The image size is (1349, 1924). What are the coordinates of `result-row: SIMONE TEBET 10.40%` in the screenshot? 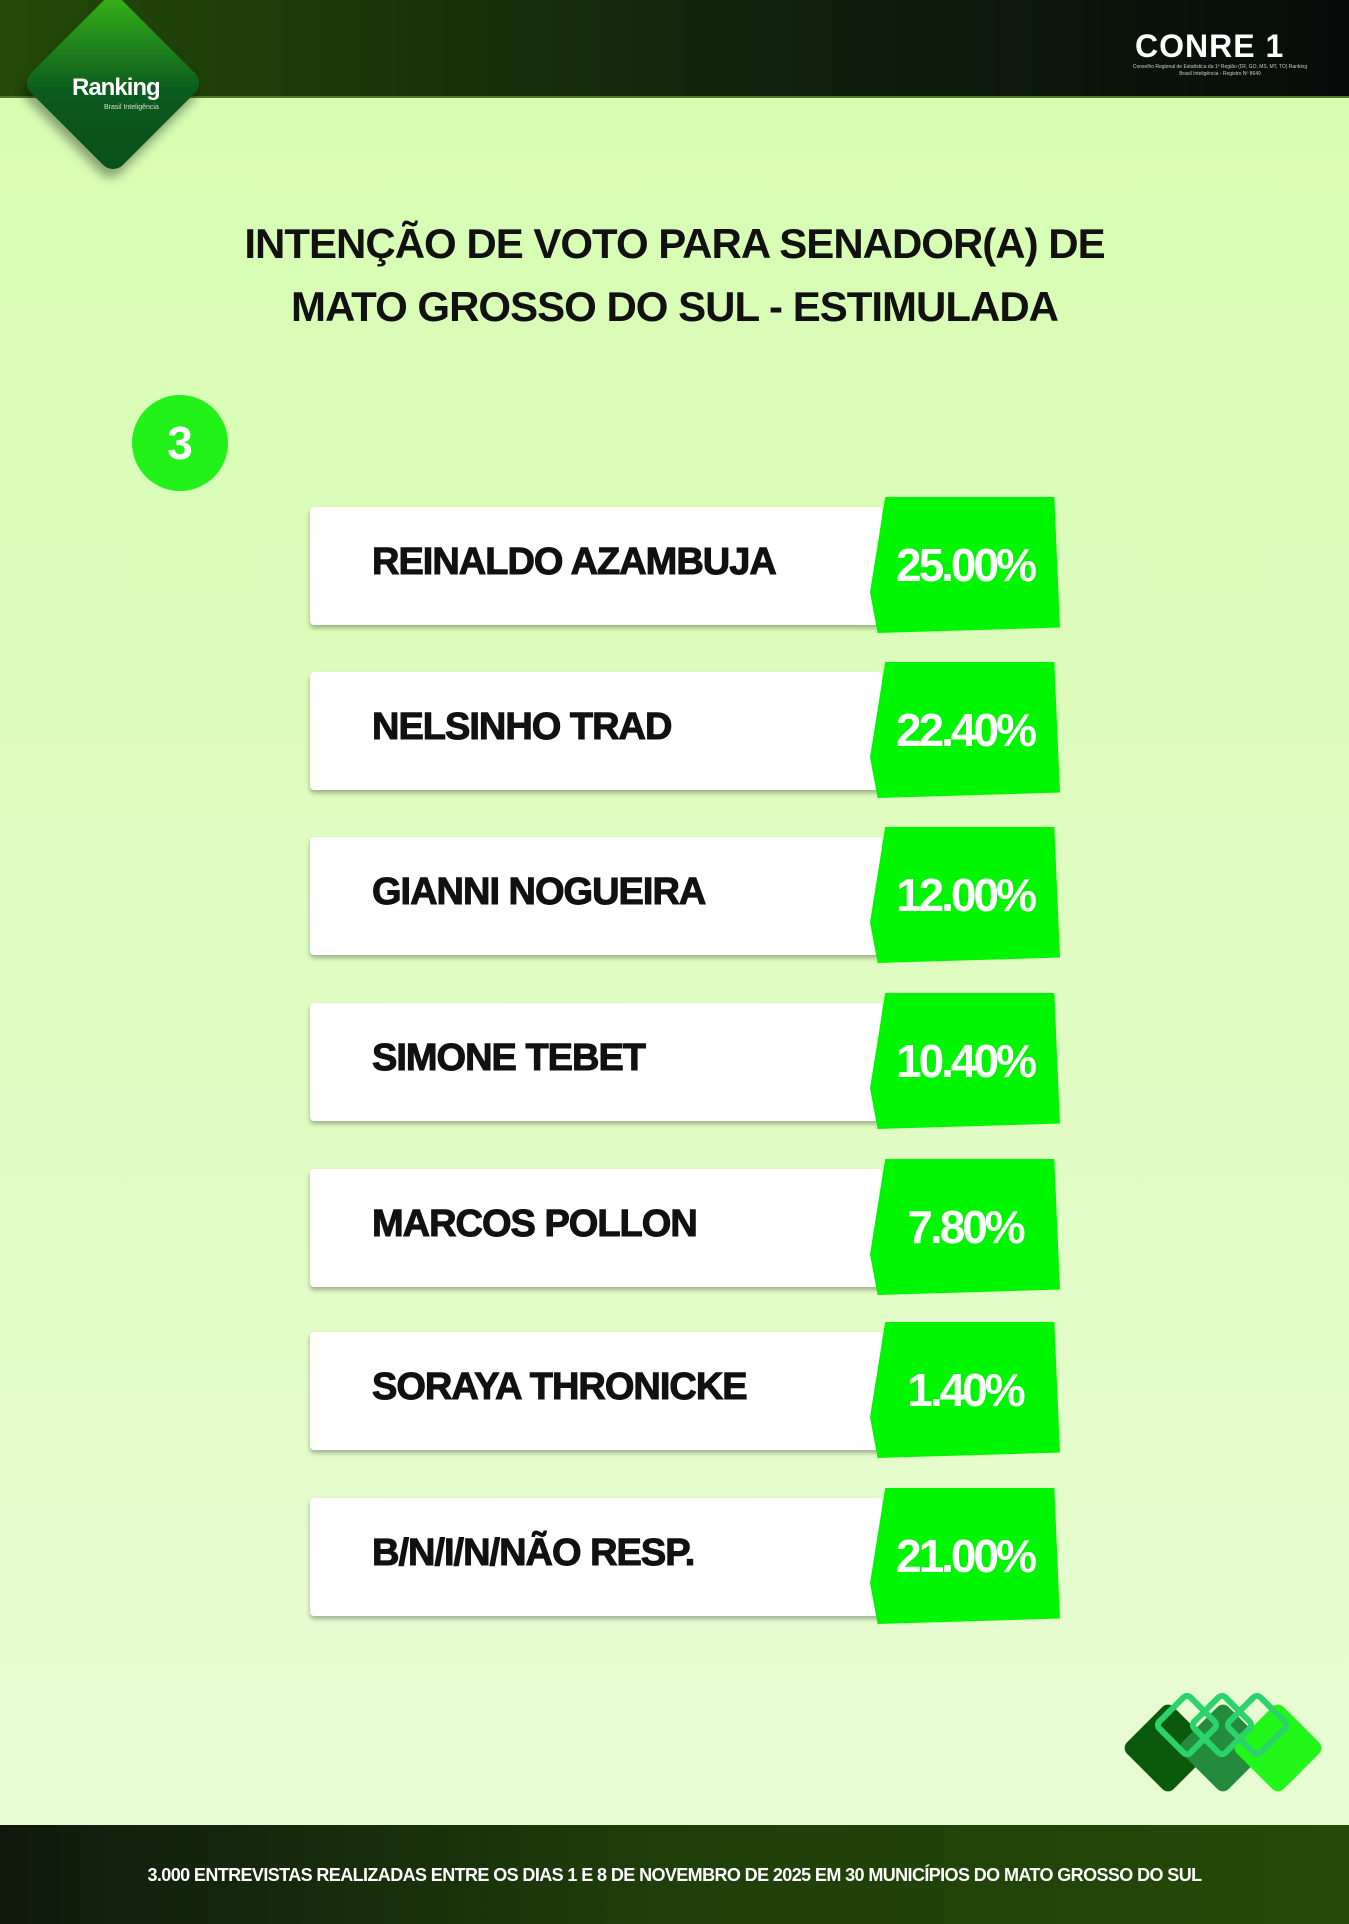 It's located at (674, 1061).